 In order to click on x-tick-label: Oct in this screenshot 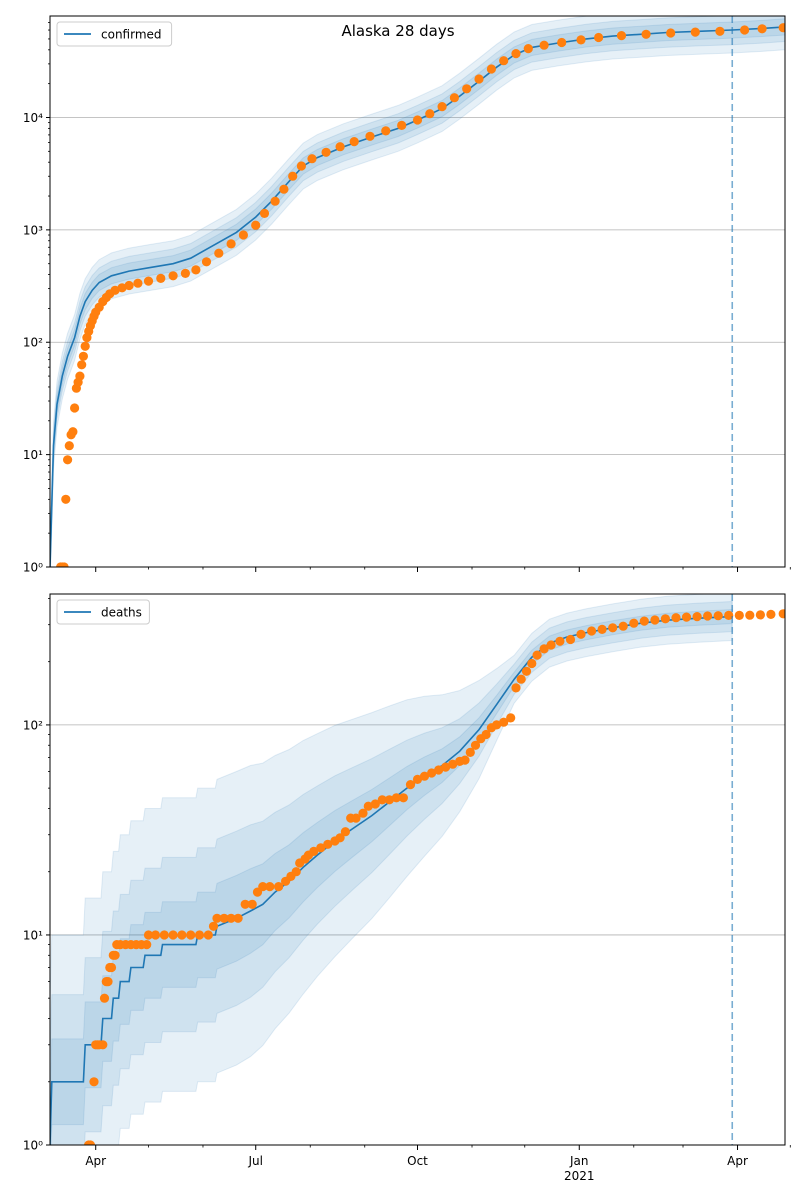, I will do `click(417, 1161)`.